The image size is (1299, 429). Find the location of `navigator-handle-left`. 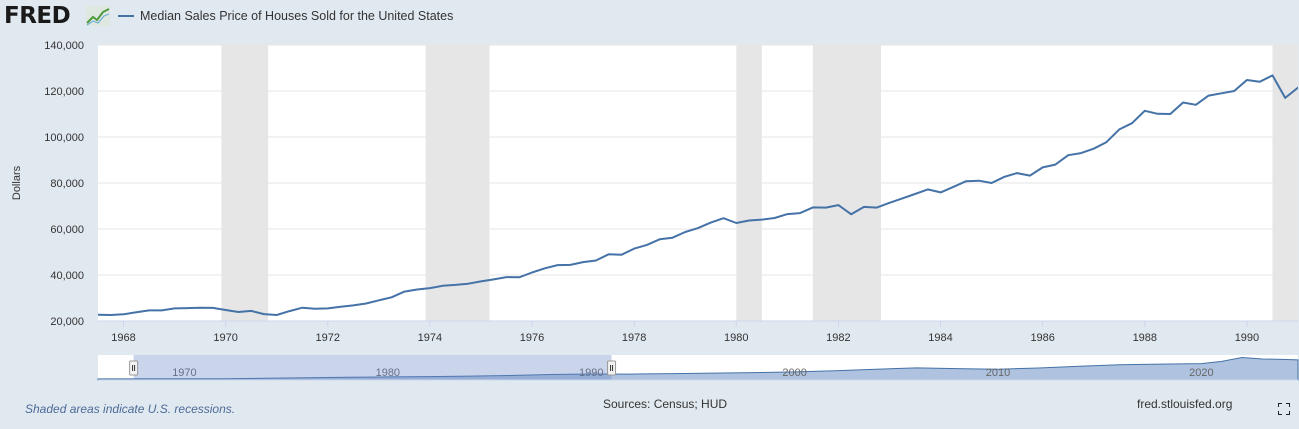

navigator-handle-left is located at coordinates (134, 368).